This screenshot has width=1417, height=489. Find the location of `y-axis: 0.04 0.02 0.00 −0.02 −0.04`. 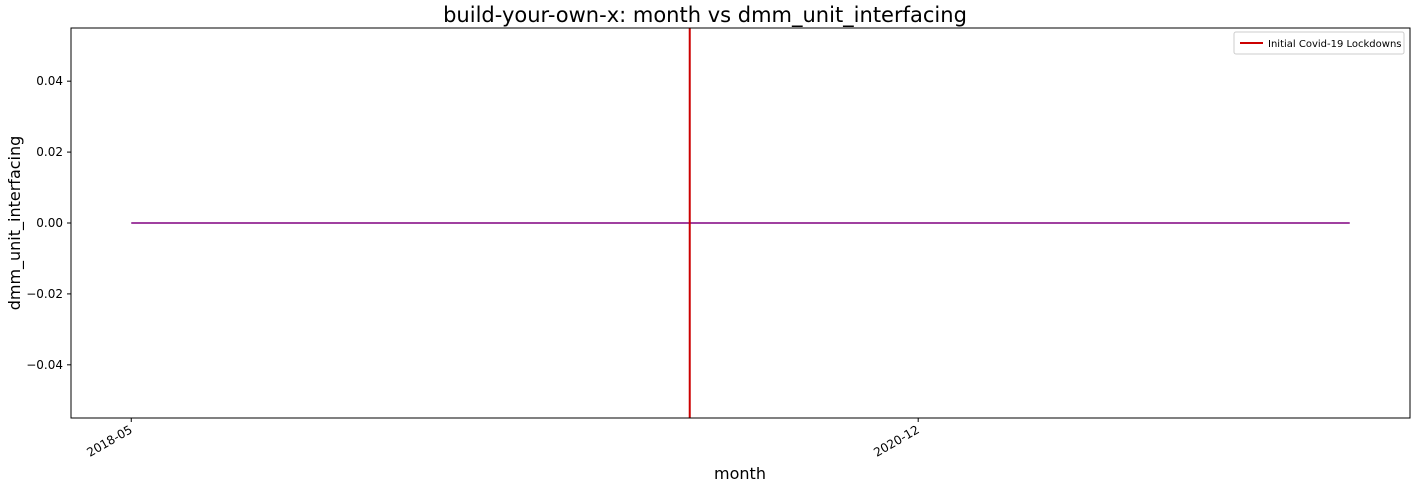

y-axis: 0.04 0.02 0.00 −0.02 −0.04 is located at coordinates (48, 223).